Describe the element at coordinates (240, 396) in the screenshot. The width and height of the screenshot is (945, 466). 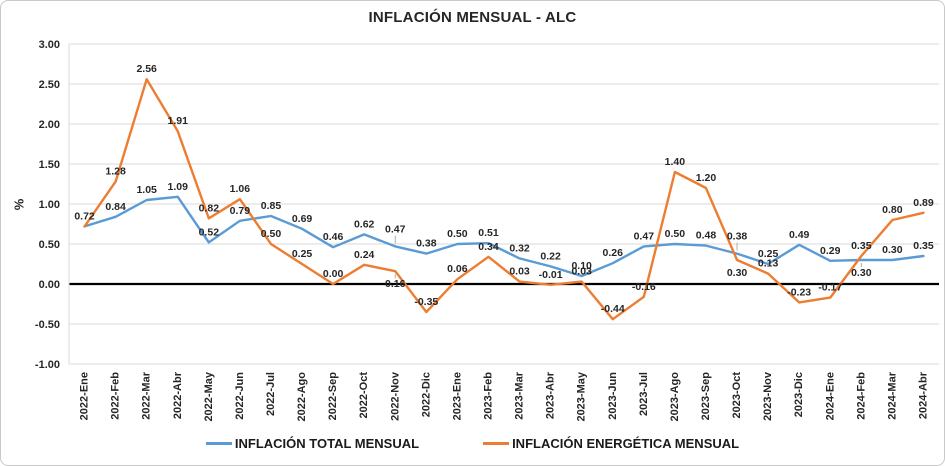
I see `x-tick-label: 2022-Jun` at that location.